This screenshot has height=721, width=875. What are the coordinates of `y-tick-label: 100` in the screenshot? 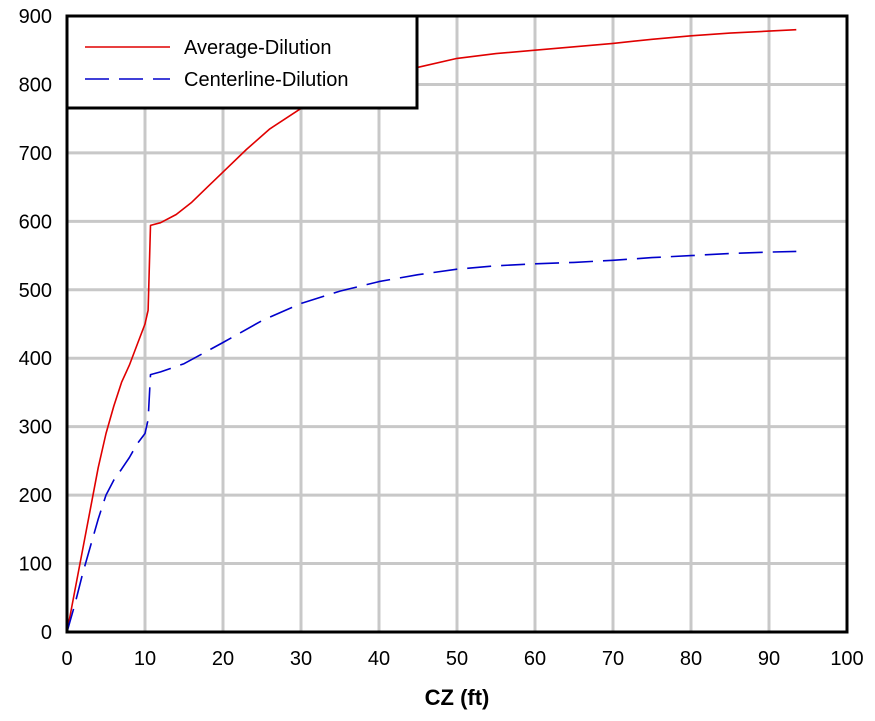 It's located at (35, 565).